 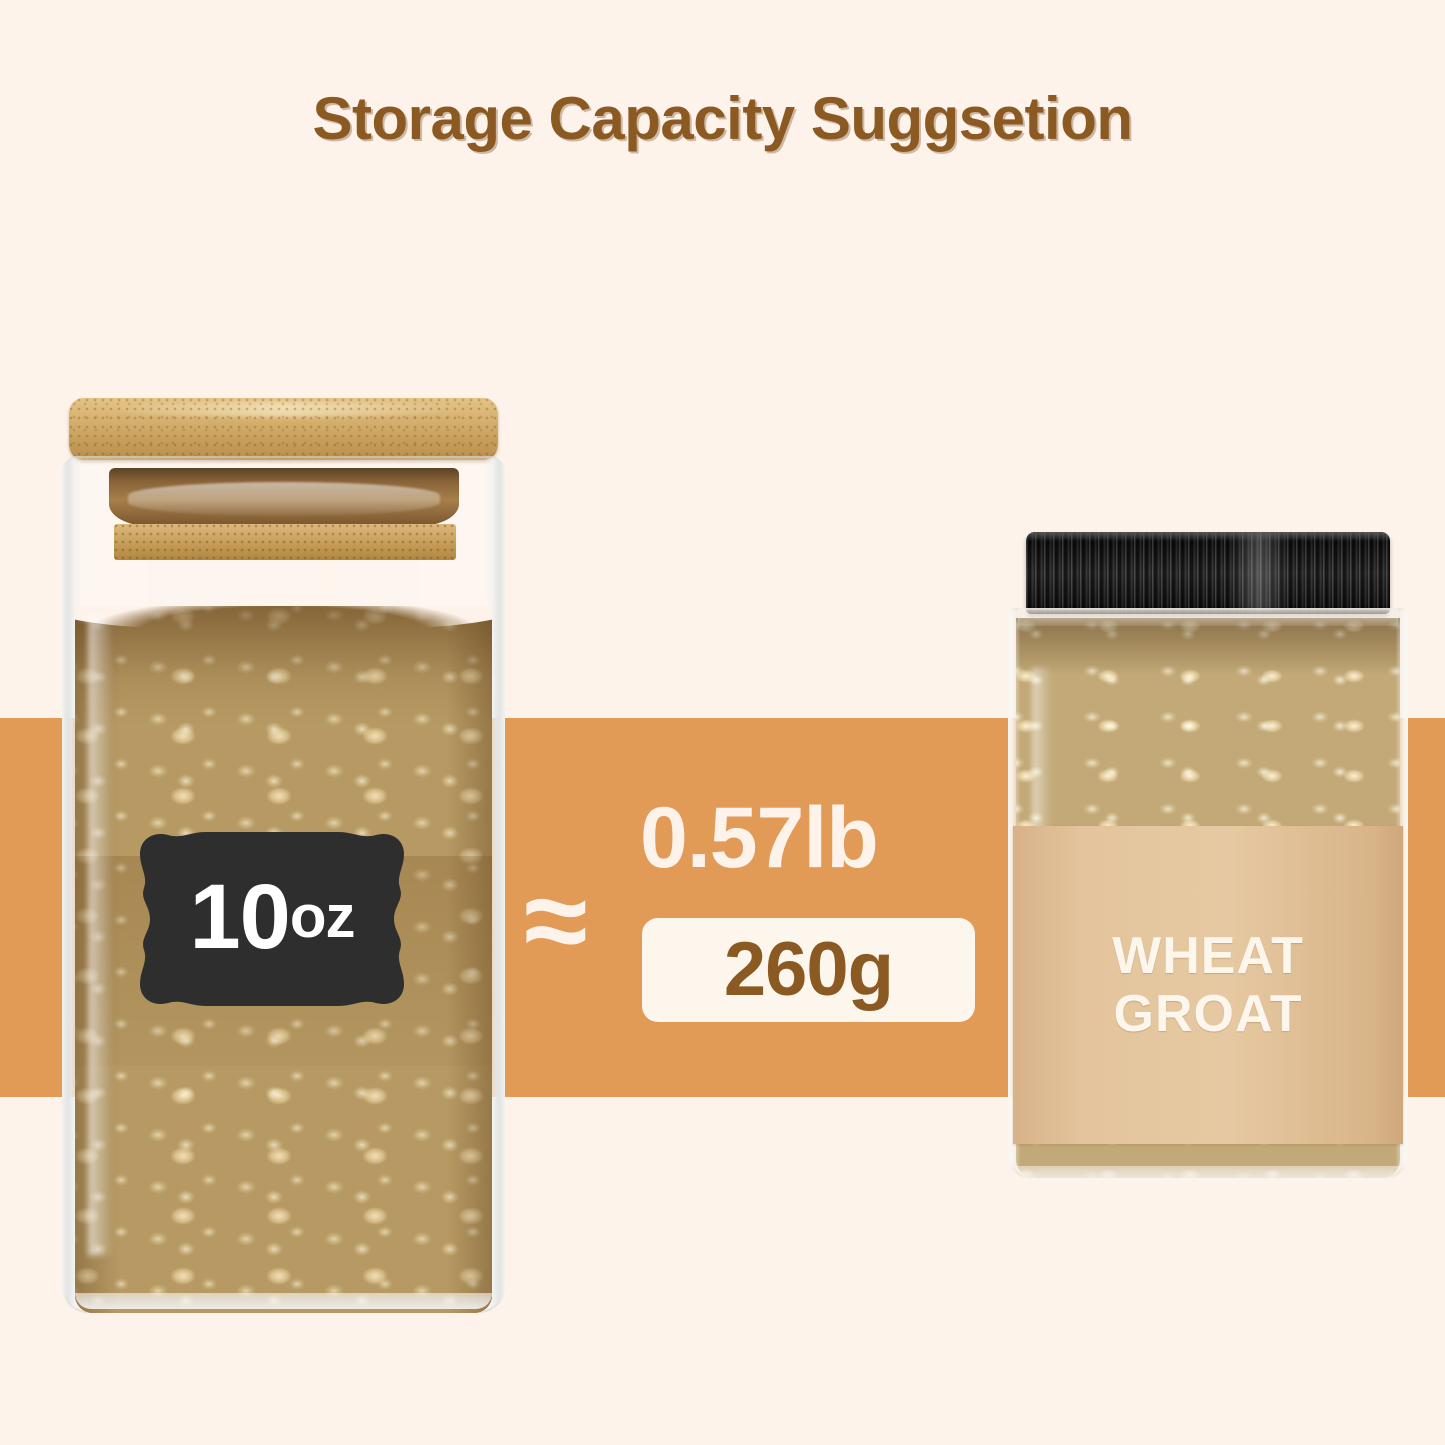 What do you see at coordinates (723, 118) in the screenshot?
I see `page-title: Storage Capacity Suggsetion` at bounding box center [723, 118].